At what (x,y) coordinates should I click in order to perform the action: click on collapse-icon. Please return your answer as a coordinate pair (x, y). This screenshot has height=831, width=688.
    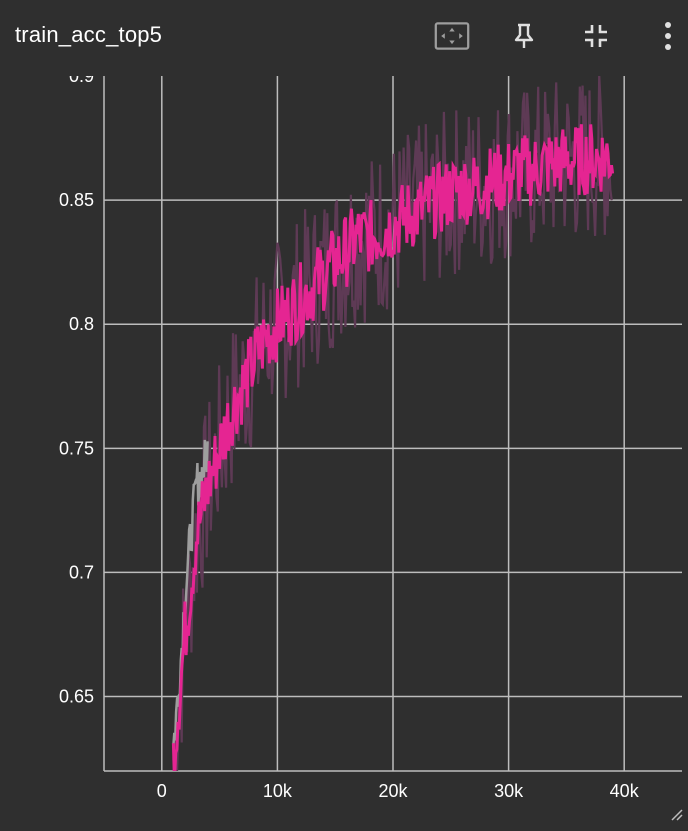
    Looking at the image, I should click on (596, 36).